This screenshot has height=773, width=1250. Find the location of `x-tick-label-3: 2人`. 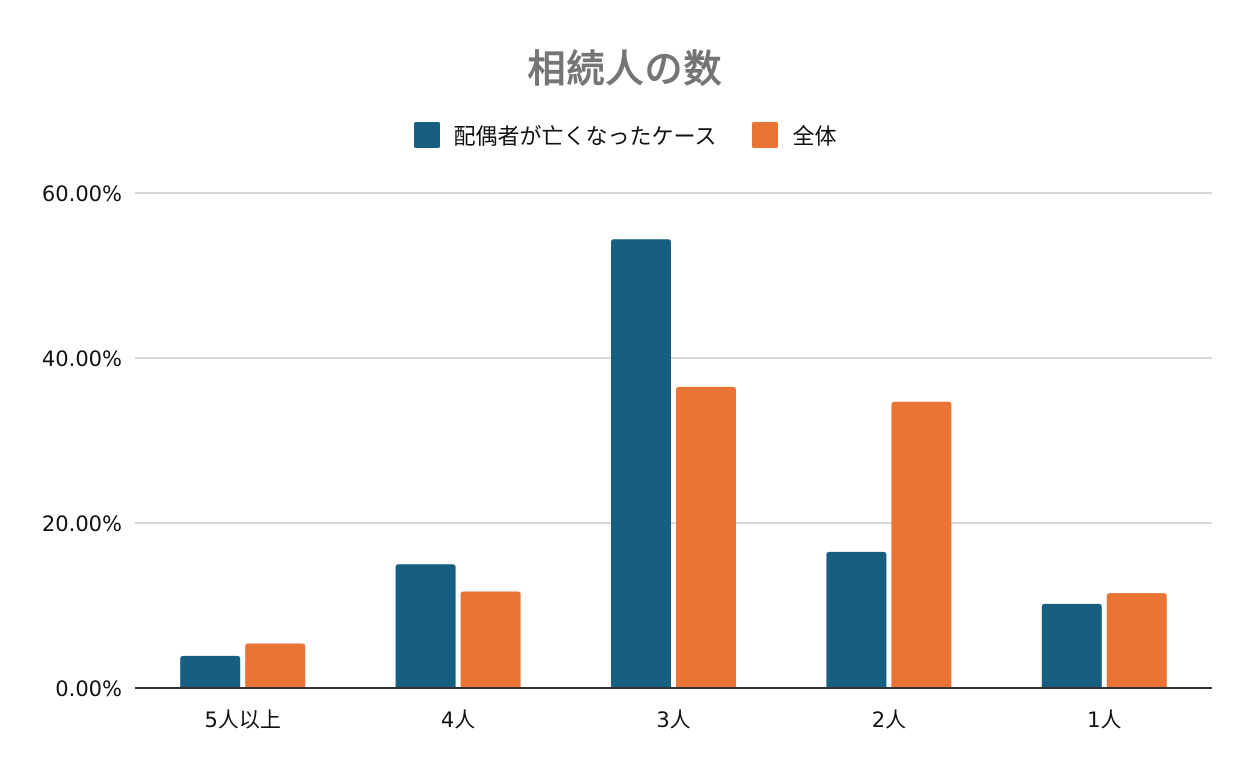

x-tick-label-3: 2人 is located at coordinates (889, 720).